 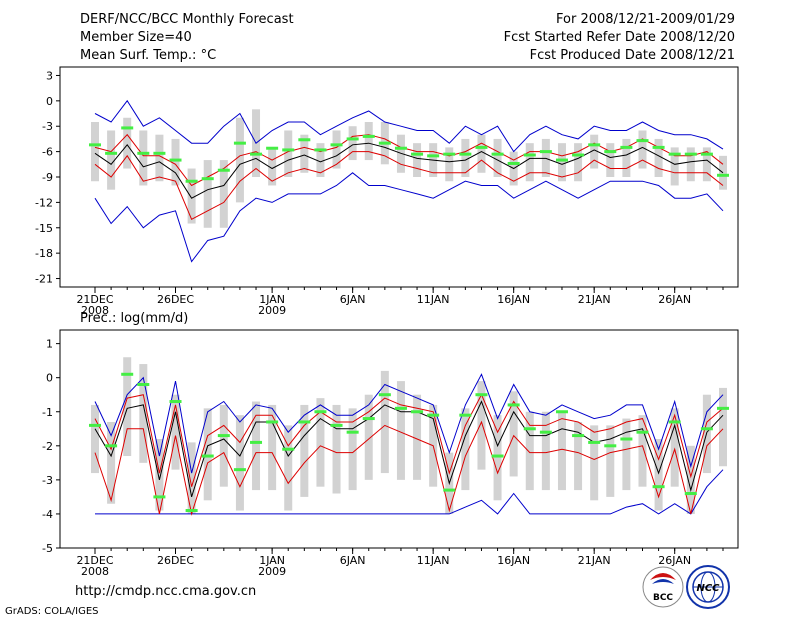 I want to click on bcc-logo-text: BCC, so click(x=663, y=598).